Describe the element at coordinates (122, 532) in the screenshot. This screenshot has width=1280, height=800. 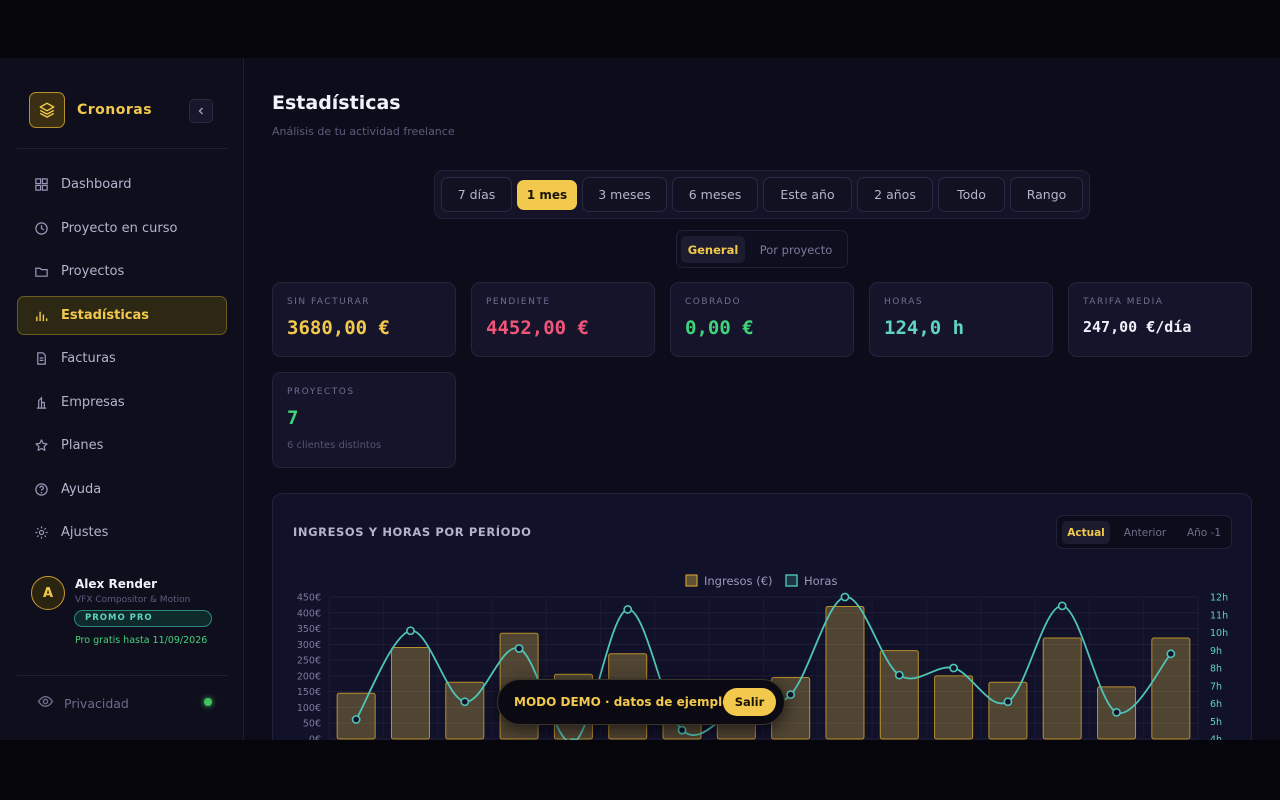
I see `sidebar-item-ajustes: Ajustes` at that location.